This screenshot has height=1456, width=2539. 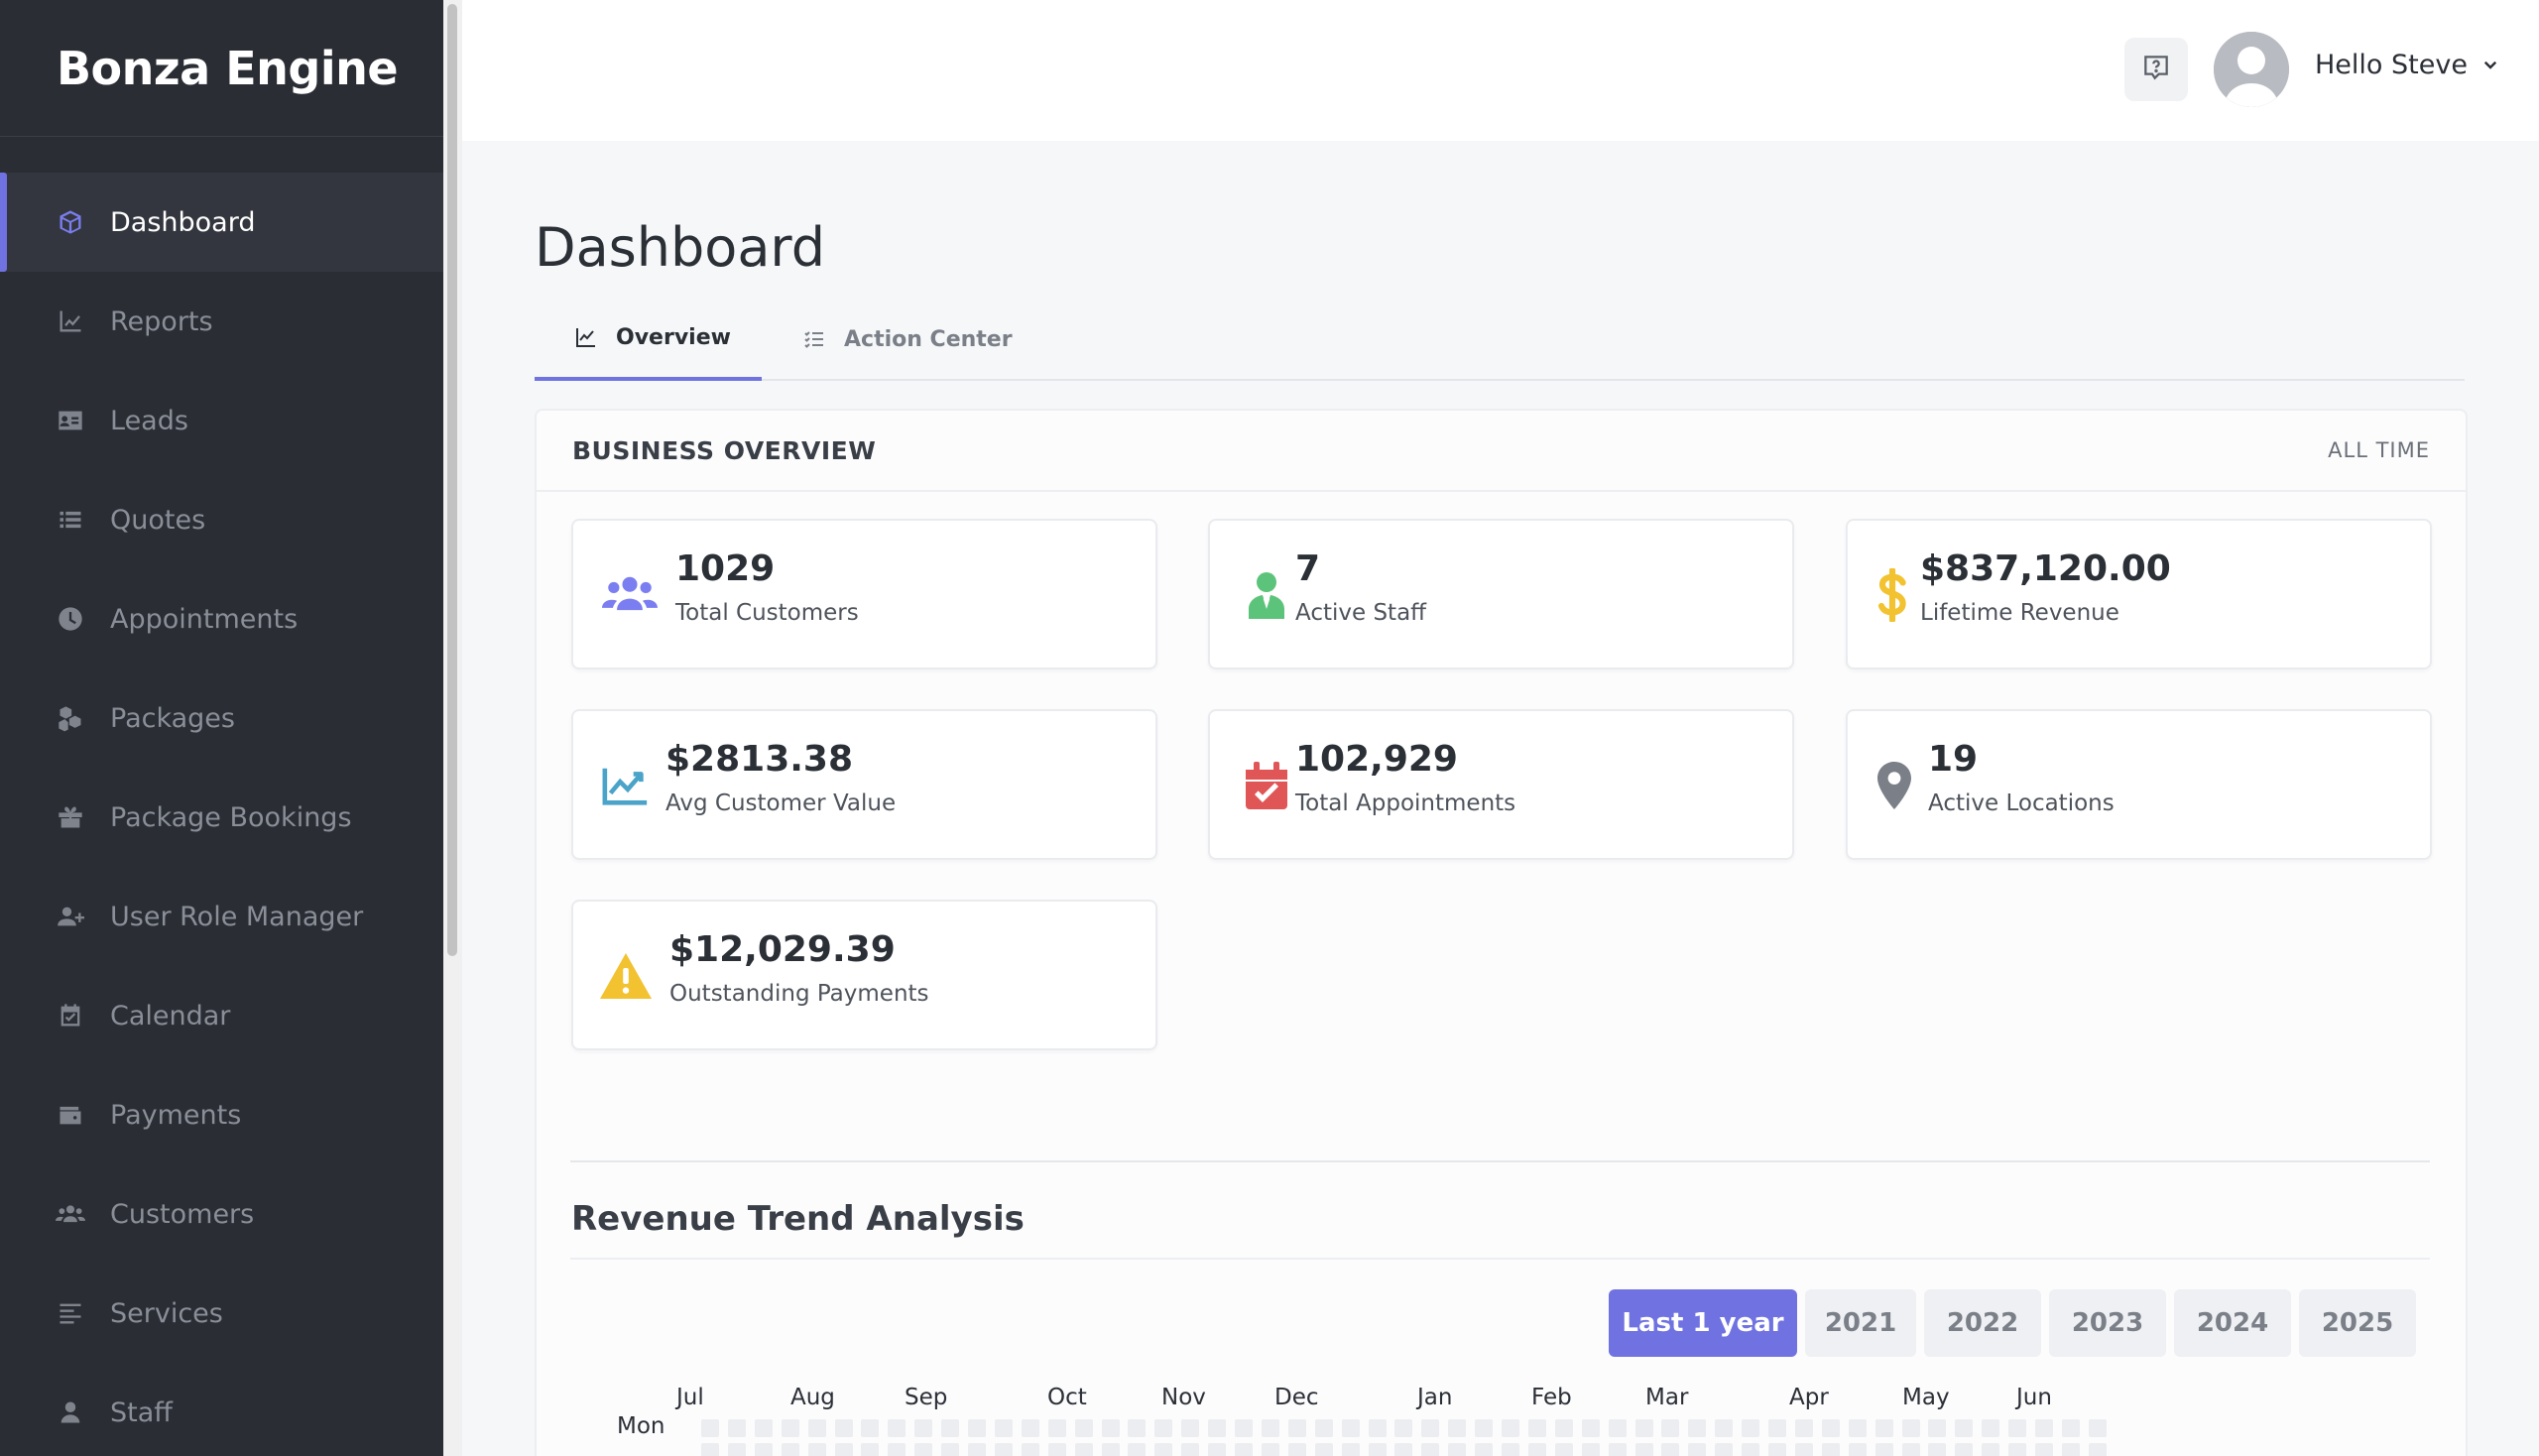 I want to click on sidebar-item-appointments: Appointments, so click(x=222, y=618).